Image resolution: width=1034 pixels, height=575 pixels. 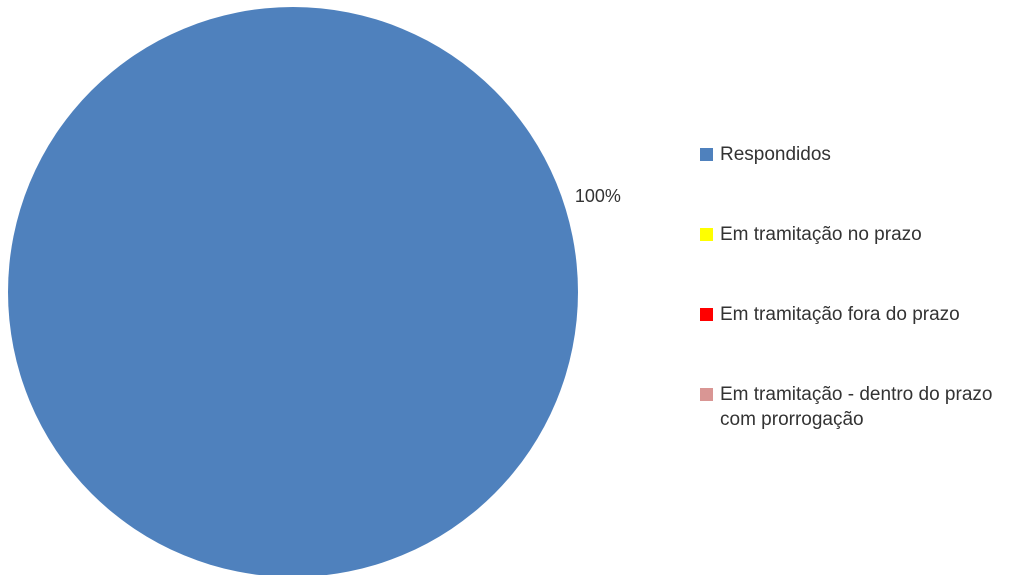 What do you see at coordinates (840, 314) in the screenshot?
I see `legend-label: Em tramitação fora do prazo` at bounding box center [840, 314].